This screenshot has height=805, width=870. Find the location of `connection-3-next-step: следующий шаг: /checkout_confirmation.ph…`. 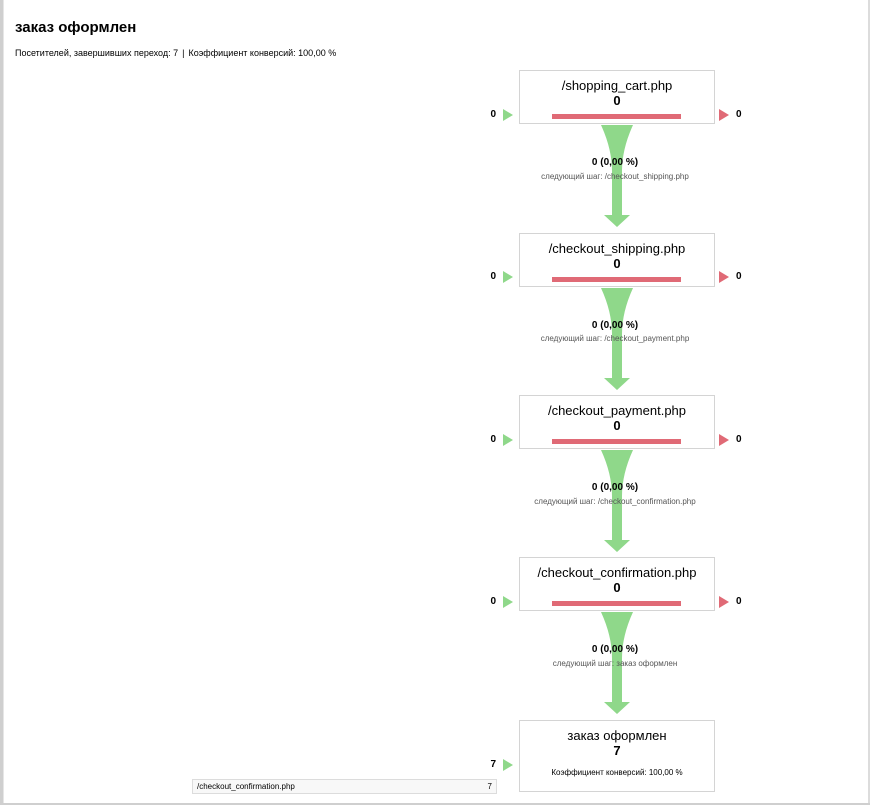

connection-3-next-step: следующий шаг: /checkout_confirmation.ph… is located at coordinates (615, 501).